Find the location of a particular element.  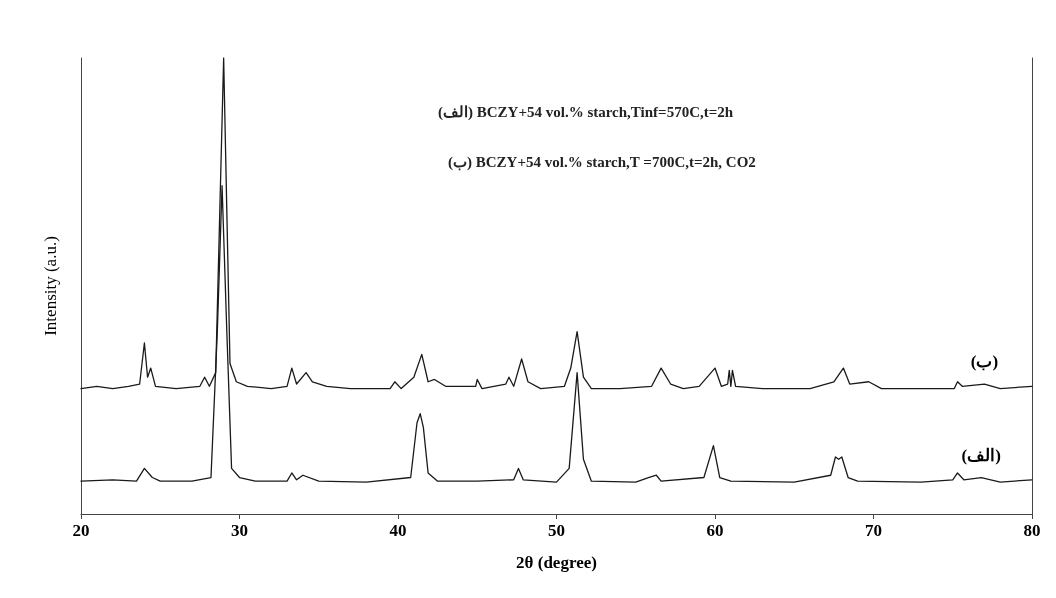

series-label: (ب) is located at coordinates (984, 362).